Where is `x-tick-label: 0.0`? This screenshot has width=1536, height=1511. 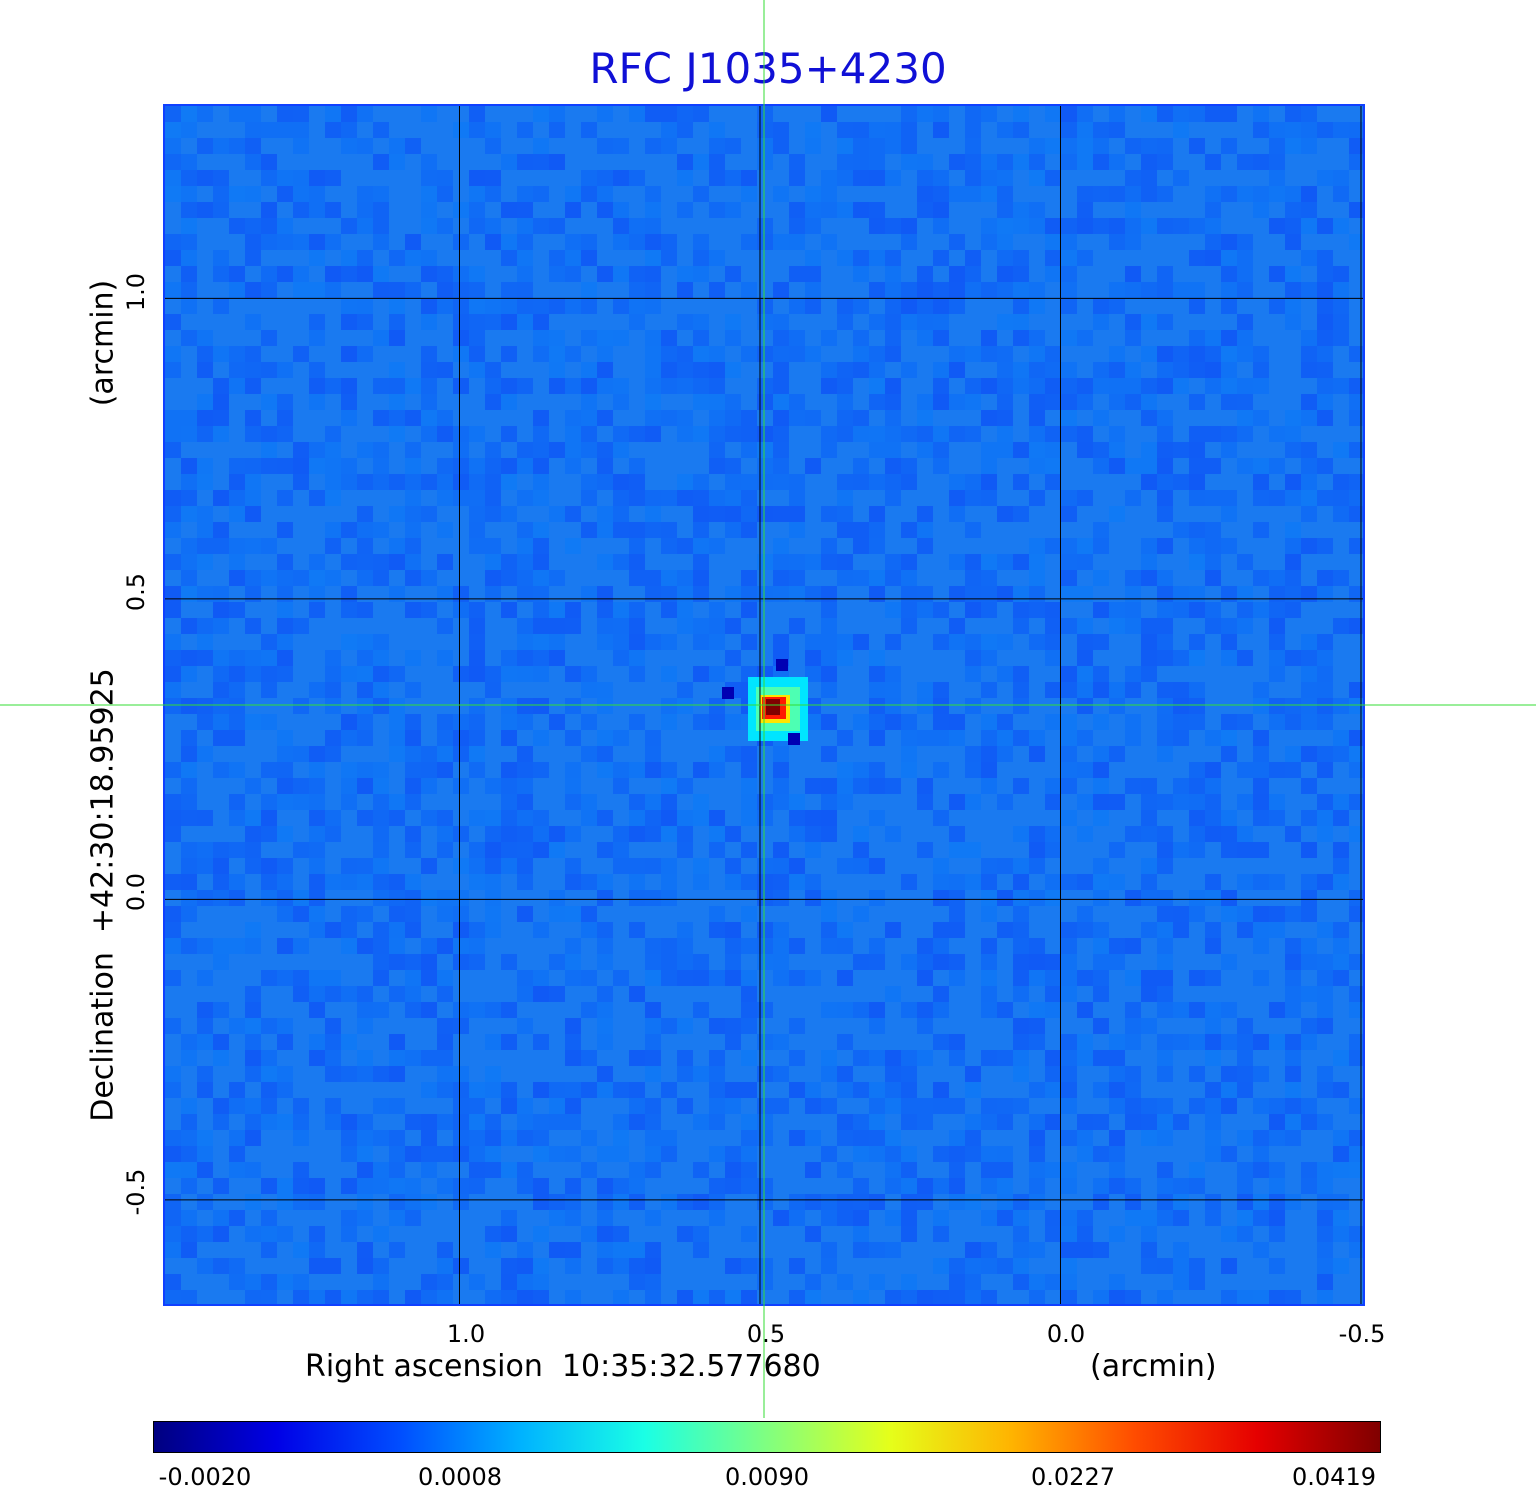 x-tick-label: 0.0 is located at coordinates (1066, 1334).